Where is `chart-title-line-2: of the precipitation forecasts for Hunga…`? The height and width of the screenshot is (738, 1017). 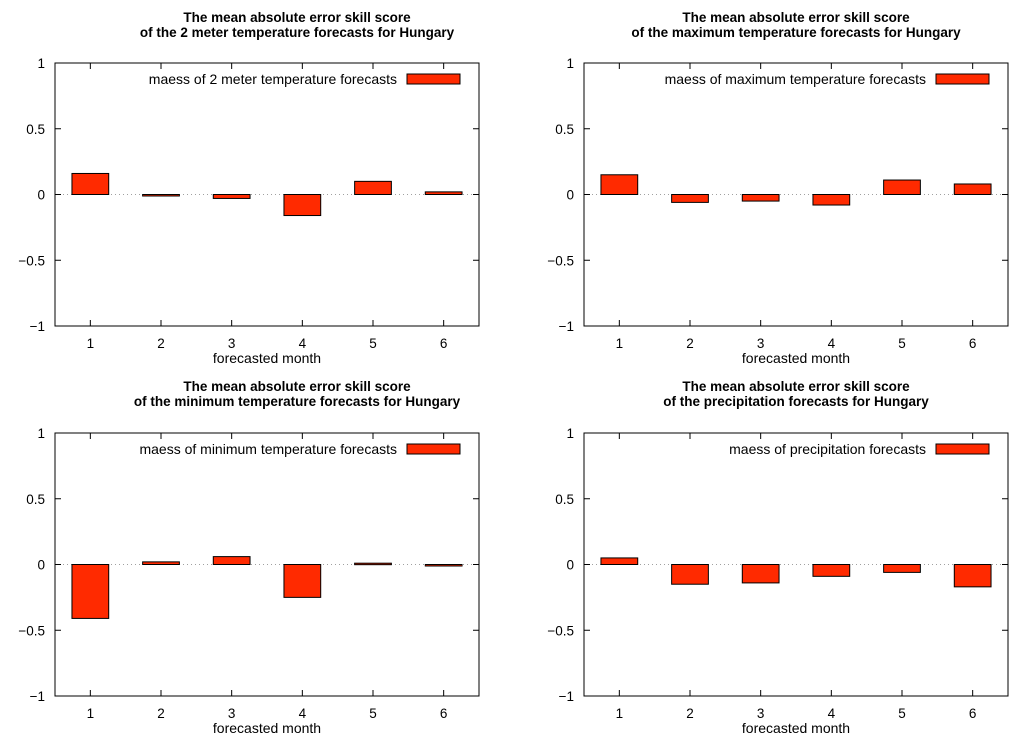 chart-title-line-2: of the precipitation forecasts for Hunga… is located at coordinates (796, 401).